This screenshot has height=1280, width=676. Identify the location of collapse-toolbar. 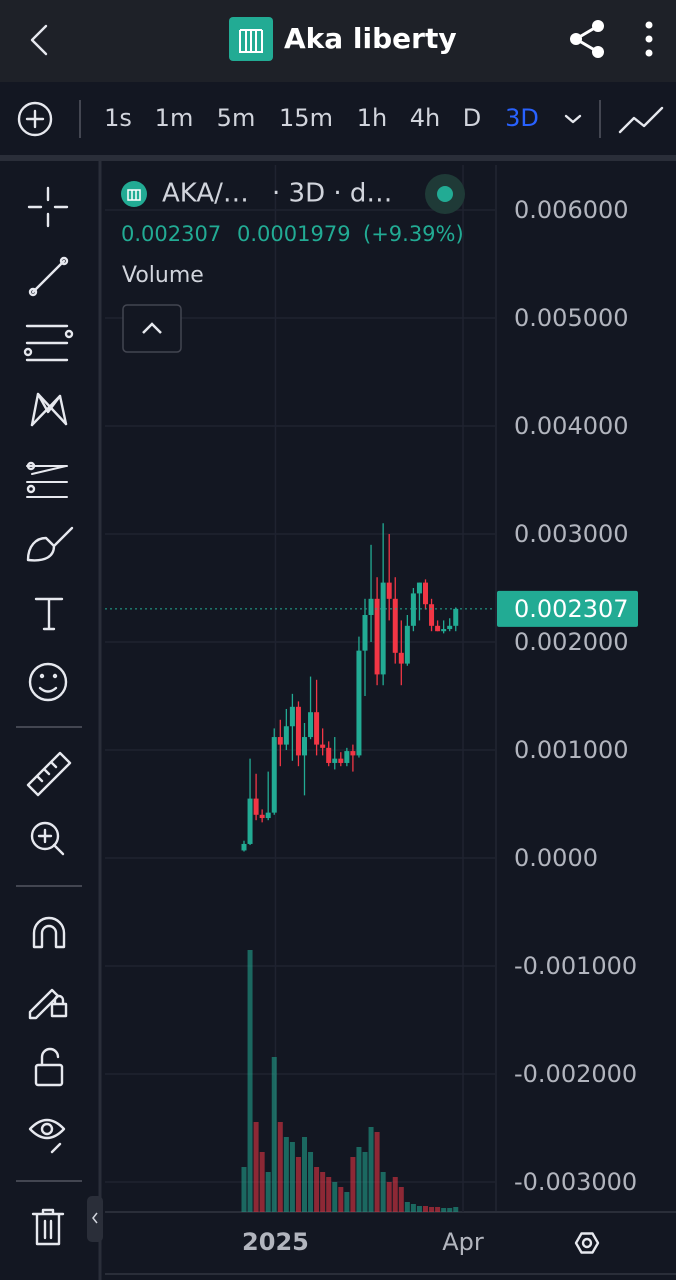
(95, 1219).